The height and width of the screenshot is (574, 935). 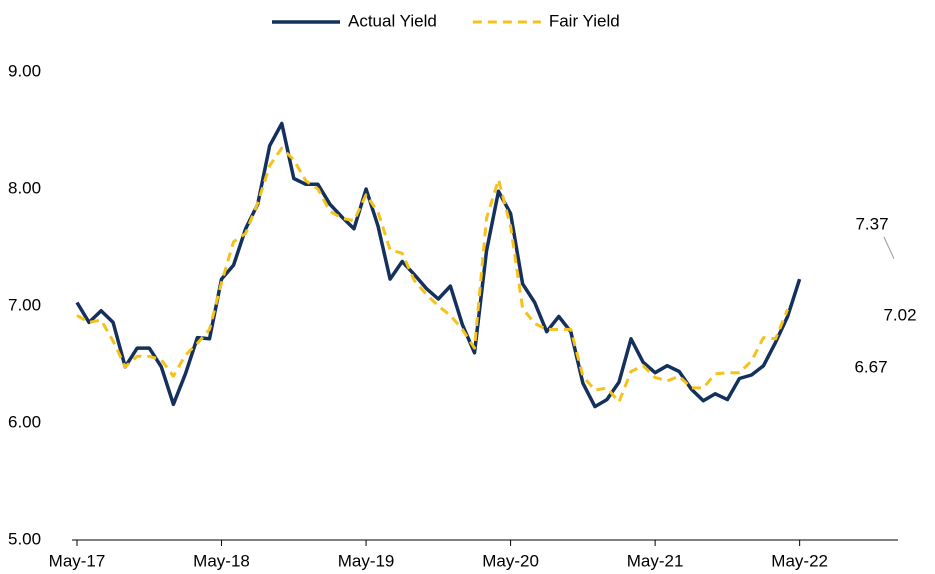 What do you see at coordinates (510, 560) in the screenshot?
I see `x-tick-label: May-20` at bounding box center [510, 560].